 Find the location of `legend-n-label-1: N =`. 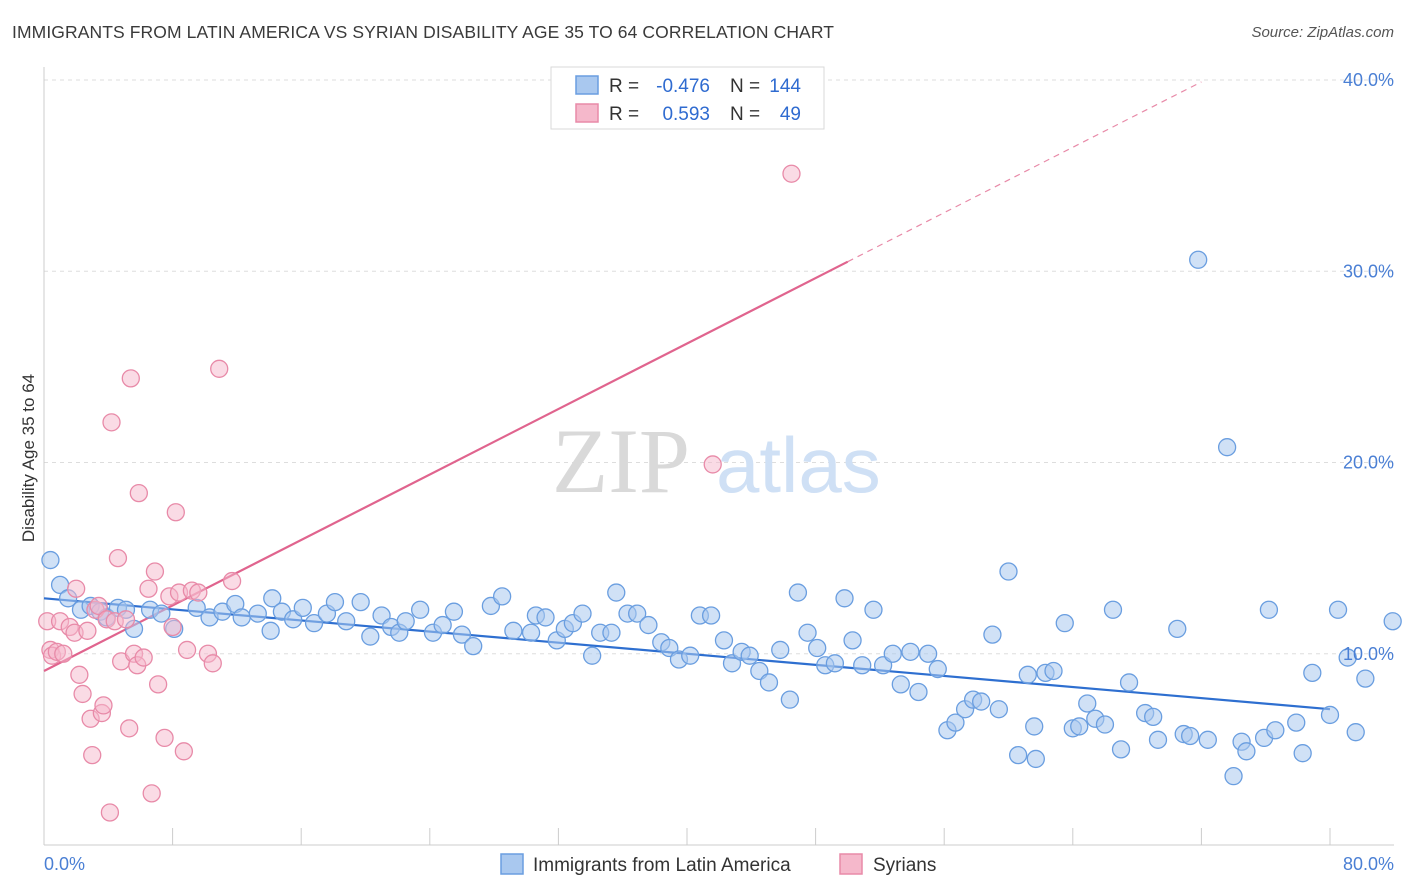

legend-n-label-1: N = is located at coordinates (745, 86).